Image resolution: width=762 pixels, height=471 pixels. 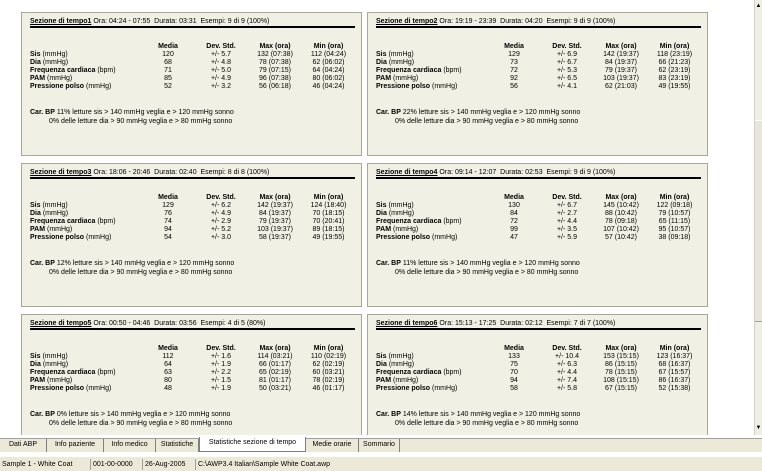 I want to click on tab-sommario: Sommario, so click(x=379, y=445).